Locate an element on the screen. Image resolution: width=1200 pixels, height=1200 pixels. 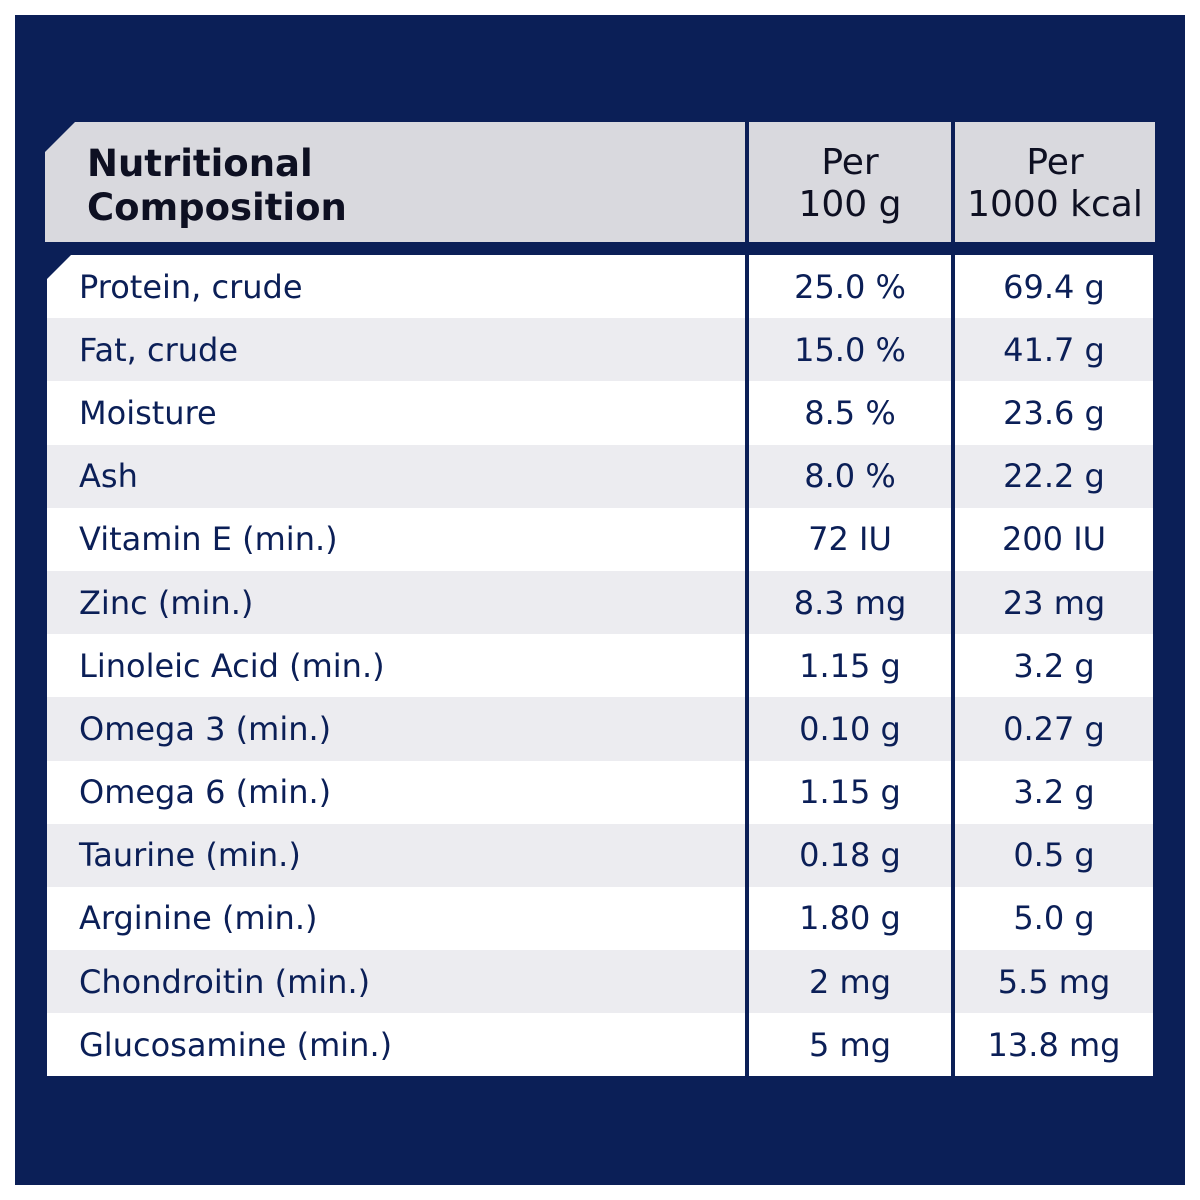
header-per-1000kcal: Per 1000 kcal is located at coordinates (1055, 182).